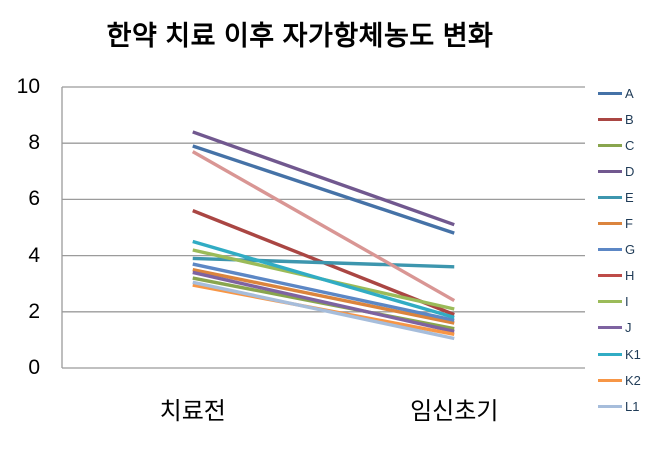 The width and height of the screenshot is (659, 449). Describe the element at coordinates (610, 328) in the screenshot. I see `legend-swatch-J` at that location.